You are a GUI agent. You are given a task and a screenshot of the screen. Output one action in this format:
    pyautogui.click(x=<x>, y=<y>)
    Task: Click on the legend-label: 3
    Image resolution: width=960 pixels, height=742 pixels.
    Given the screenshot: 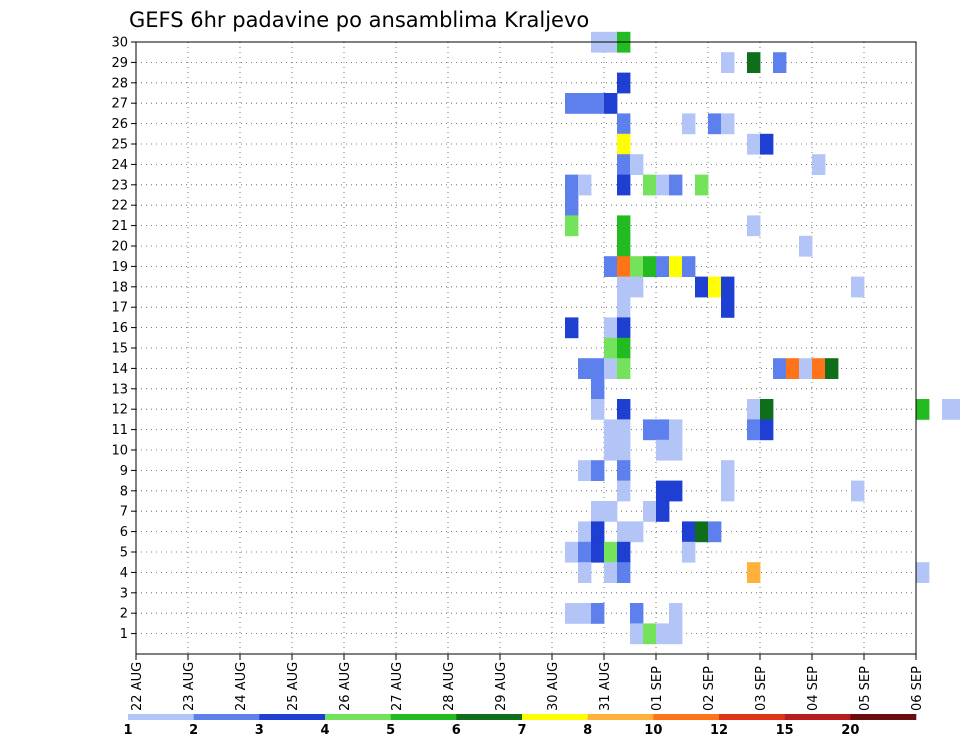 What is the action you would take?
    pyautogui.click(x=259, y=730)
    